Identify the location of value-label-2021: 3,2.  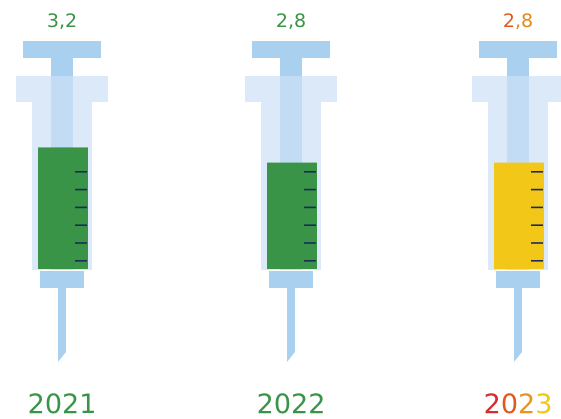
(62, 21).